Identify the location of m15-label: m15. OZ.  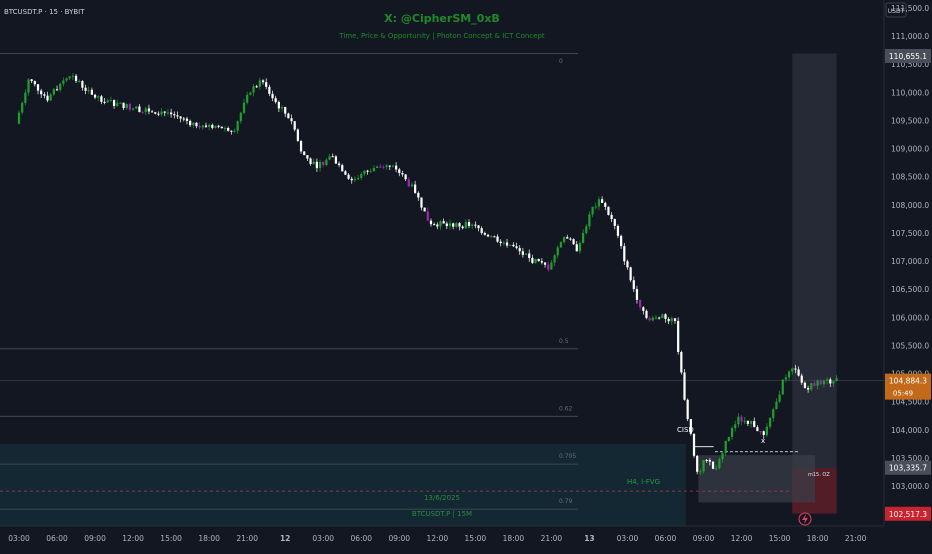
(819, 475).